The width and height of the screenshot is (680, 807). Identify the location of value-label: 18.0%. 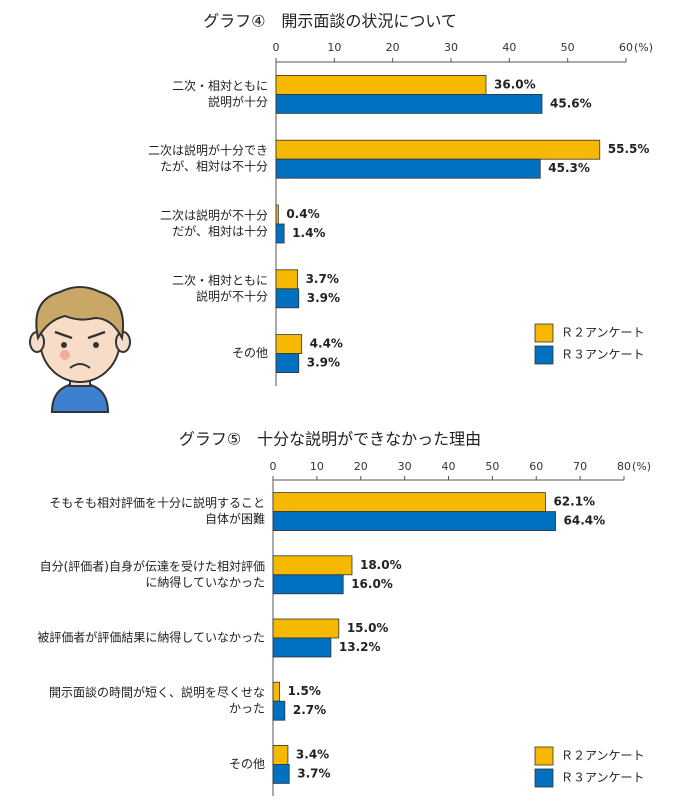
(381, 565).